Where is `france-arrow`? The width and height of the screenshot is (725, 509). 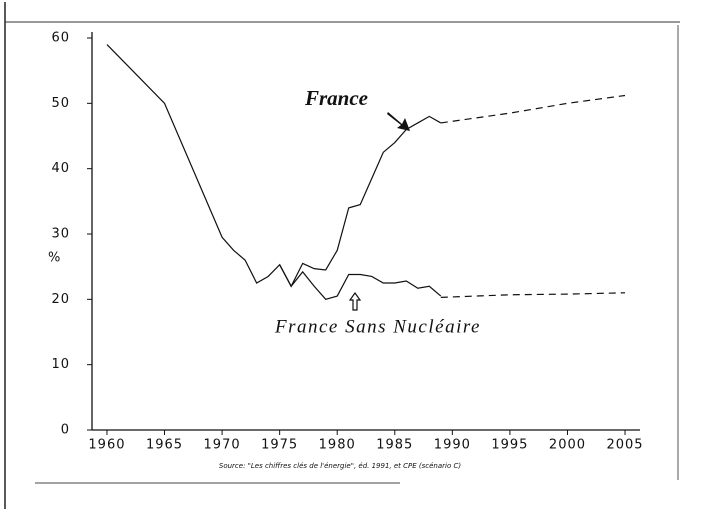 france-arrow is located at coordinates (398, 121).